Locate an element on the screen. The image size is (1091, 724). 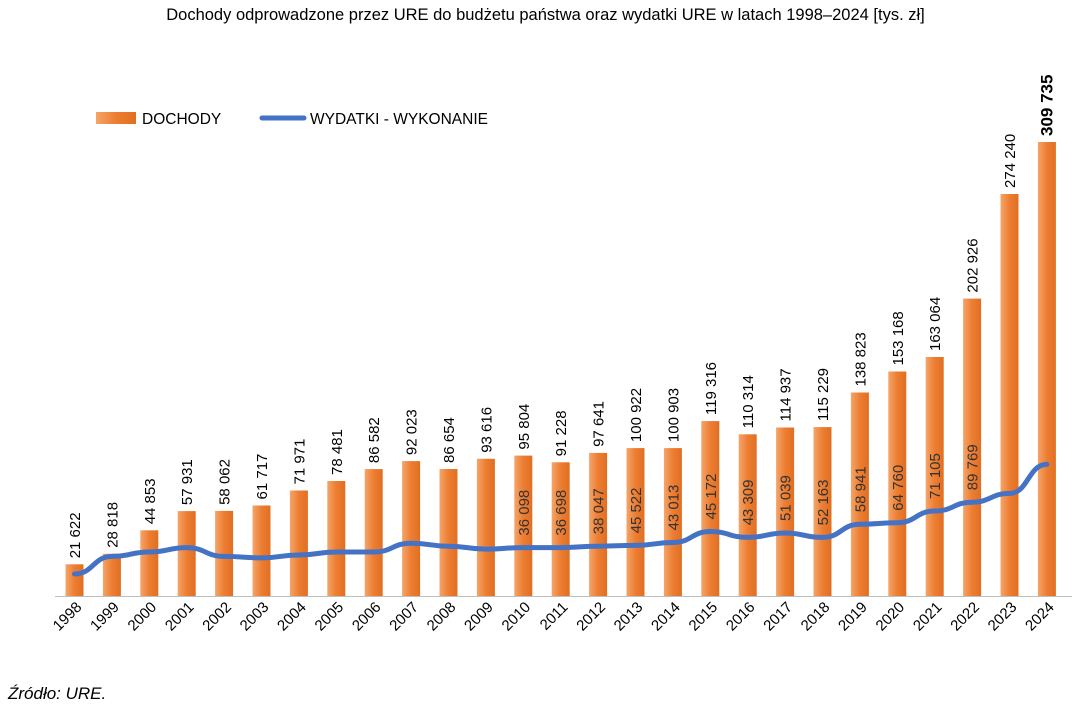
point-wydatki-2013 is located at coordinates (635, 545).